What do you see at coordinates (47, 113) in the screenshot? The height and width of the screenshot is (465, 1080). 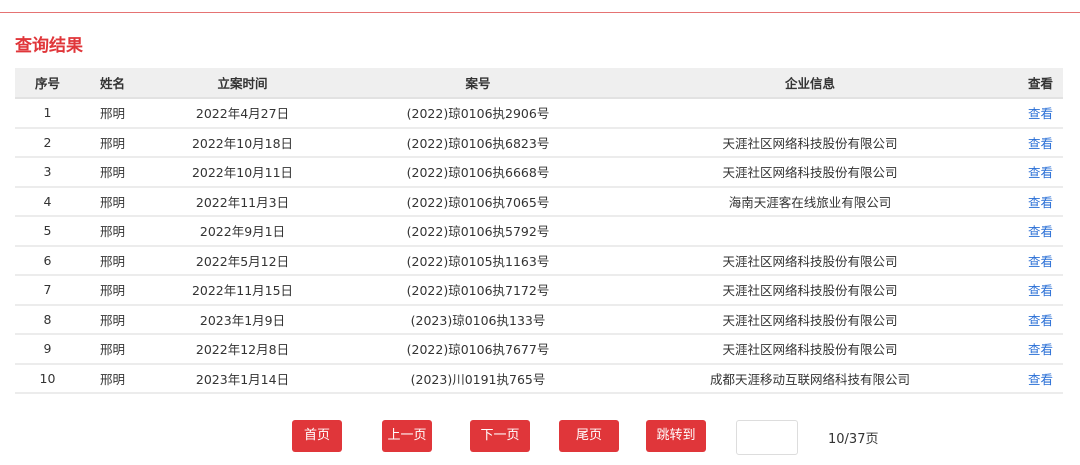 I see `row-no: 1` at bounding box center [47, 113].